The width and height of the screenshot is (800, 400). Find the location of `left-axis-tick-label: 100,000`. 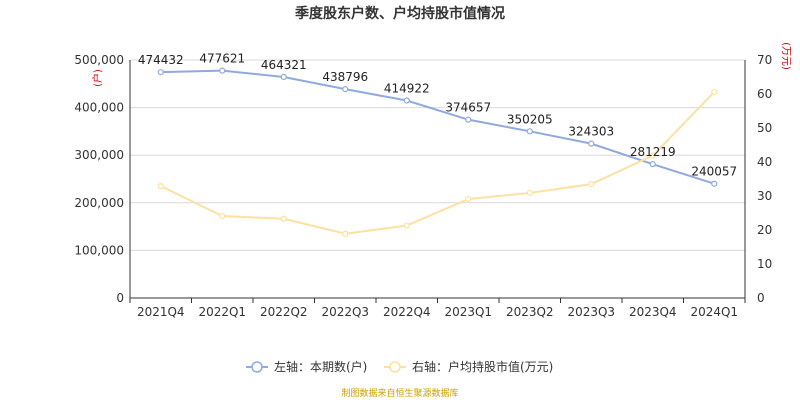

left-axis-tick-label: 100,000 is located at coordinates (99, 250).